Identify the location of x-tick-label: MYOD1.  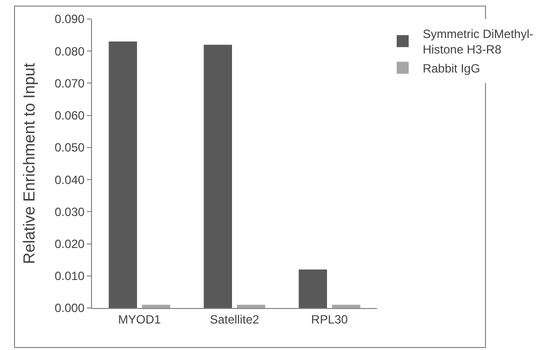
(140, 319).